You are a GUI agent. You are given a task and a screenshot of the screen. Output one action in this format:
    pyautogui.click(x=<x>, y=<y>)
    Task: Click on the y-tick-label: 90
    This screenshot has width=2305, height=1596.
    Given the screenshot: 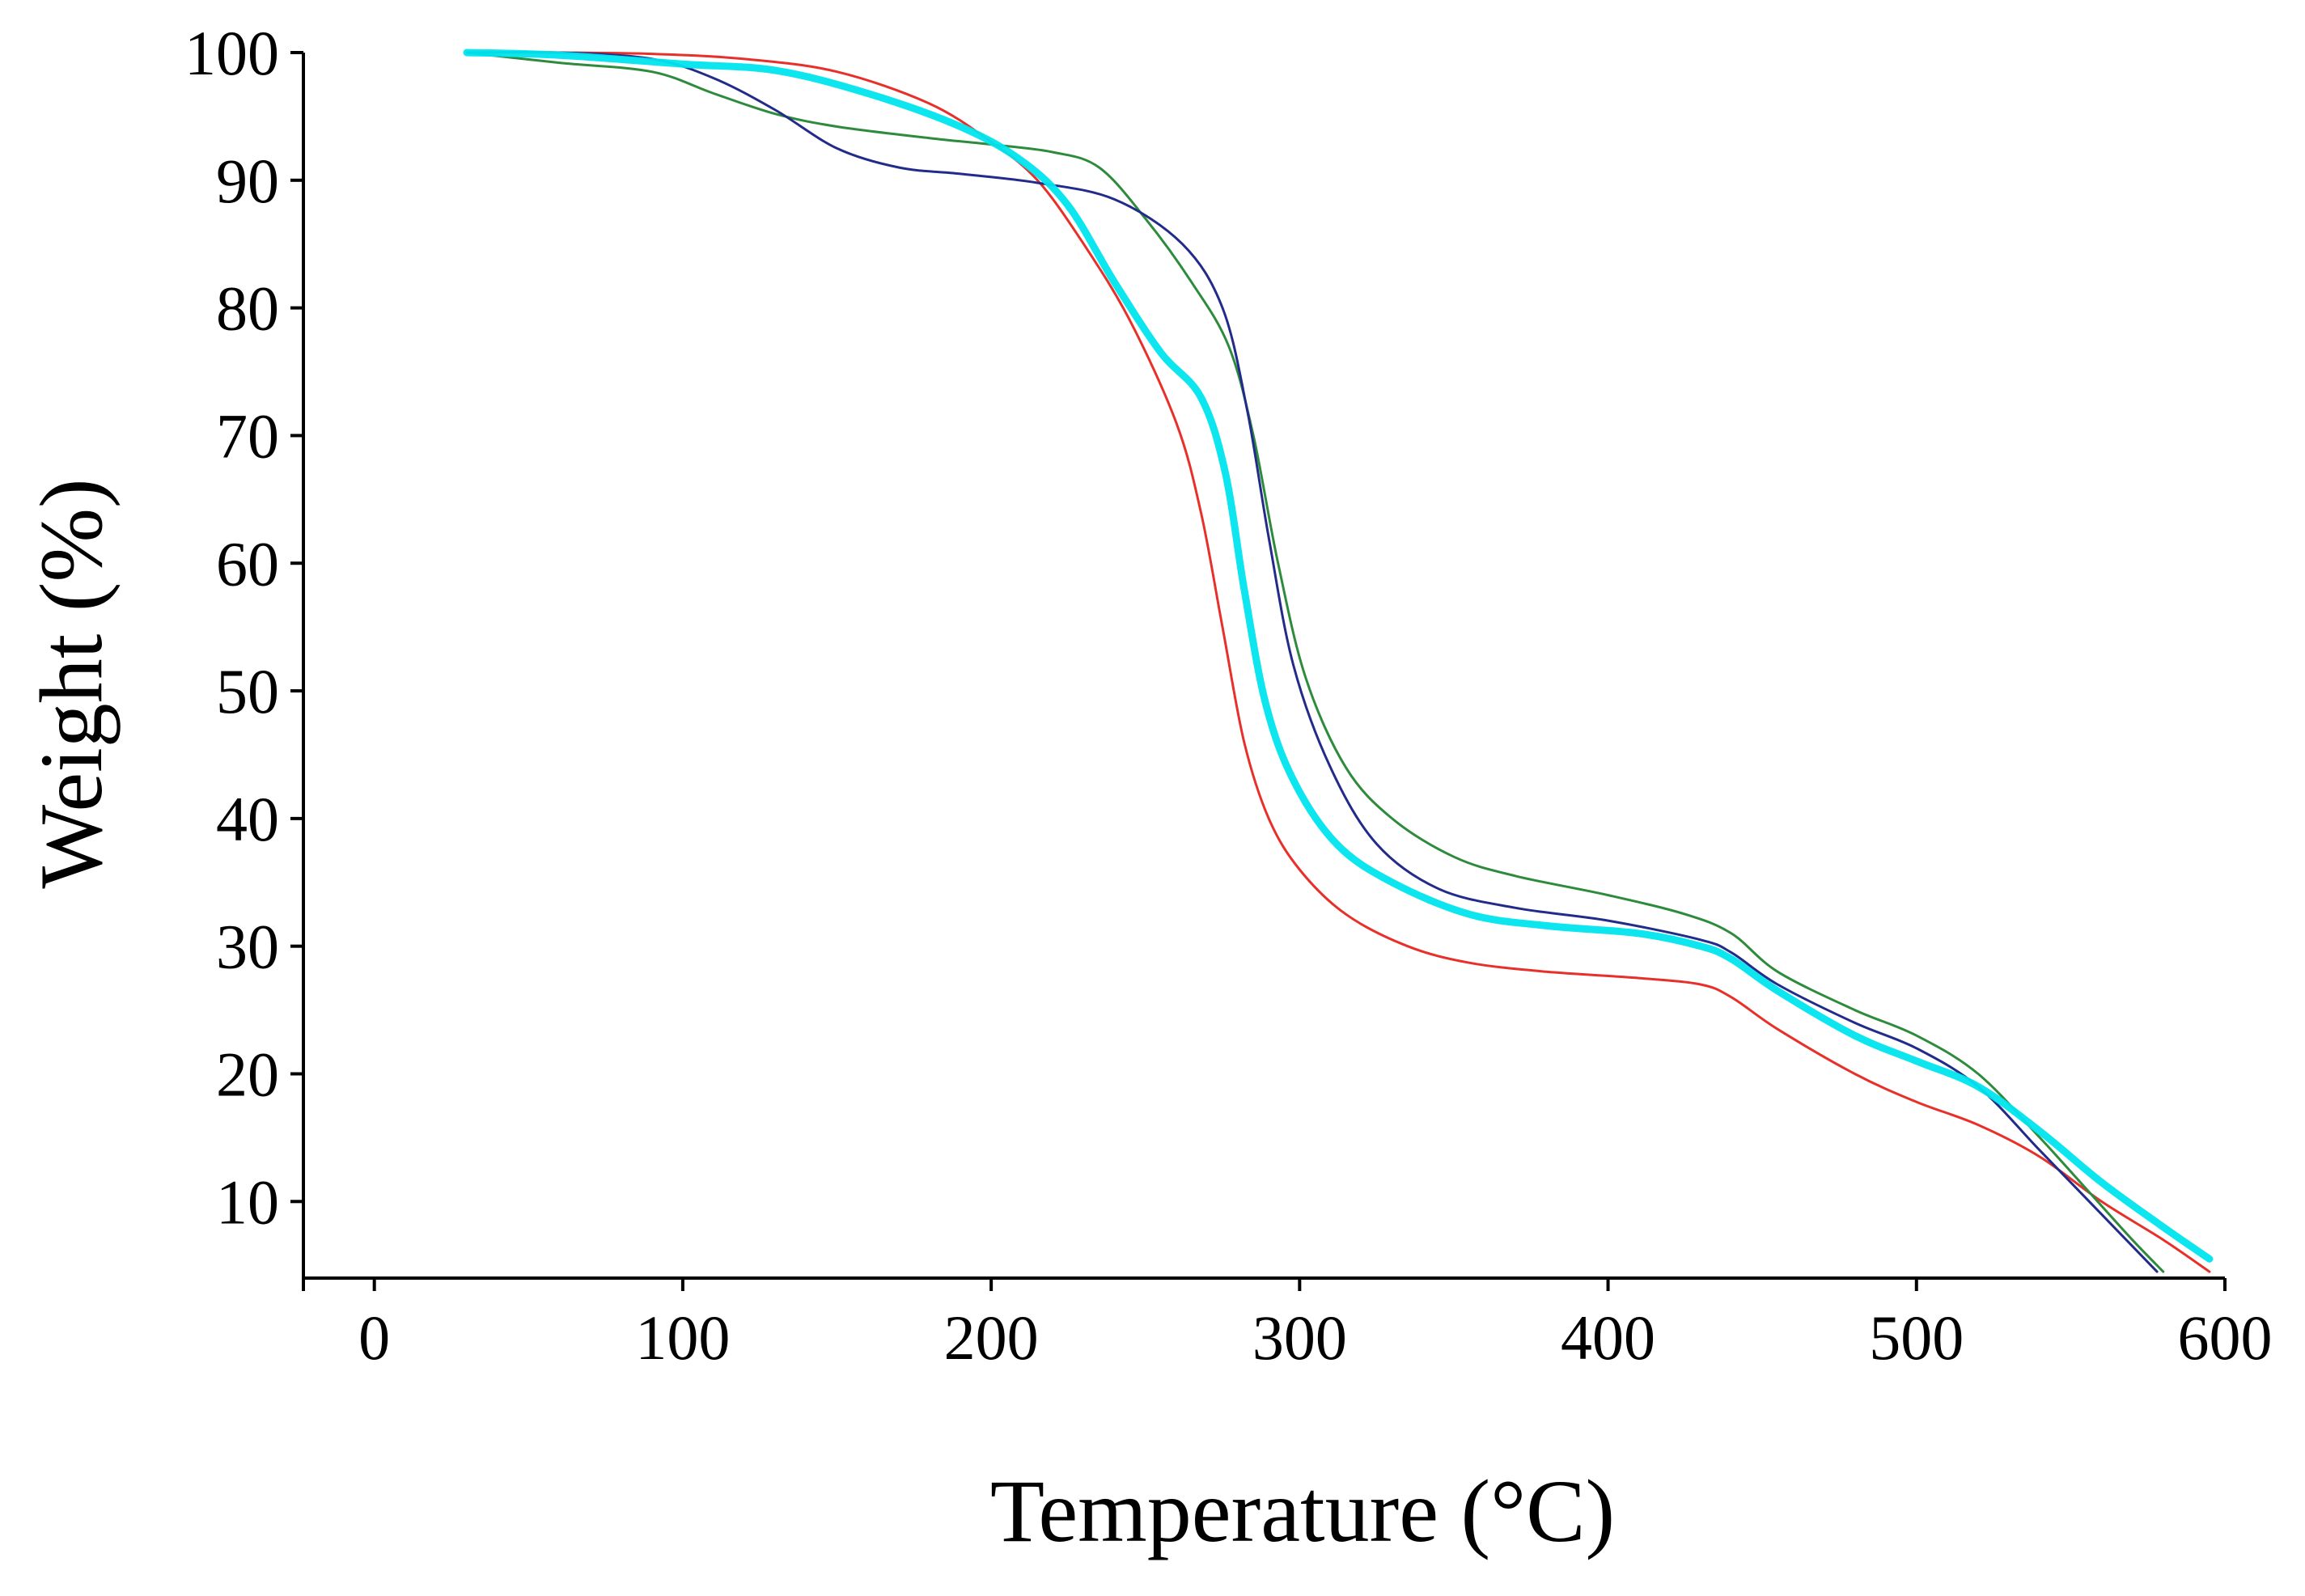 What is the action you would take?
    pyautogui.click(x=248, y=181)
    